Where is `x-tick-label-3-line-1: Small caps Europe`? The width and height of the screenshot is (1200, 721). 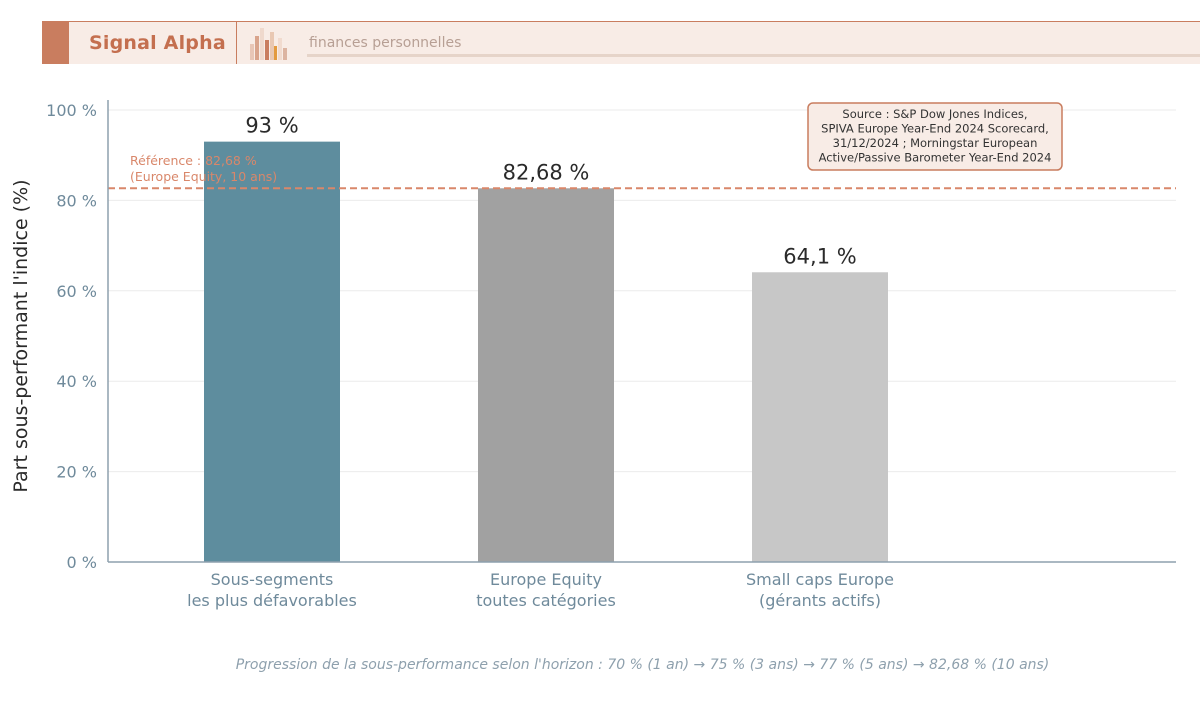 x-tick-label-3-line-1: Small caps Europe is located at coordinates (820, 579).